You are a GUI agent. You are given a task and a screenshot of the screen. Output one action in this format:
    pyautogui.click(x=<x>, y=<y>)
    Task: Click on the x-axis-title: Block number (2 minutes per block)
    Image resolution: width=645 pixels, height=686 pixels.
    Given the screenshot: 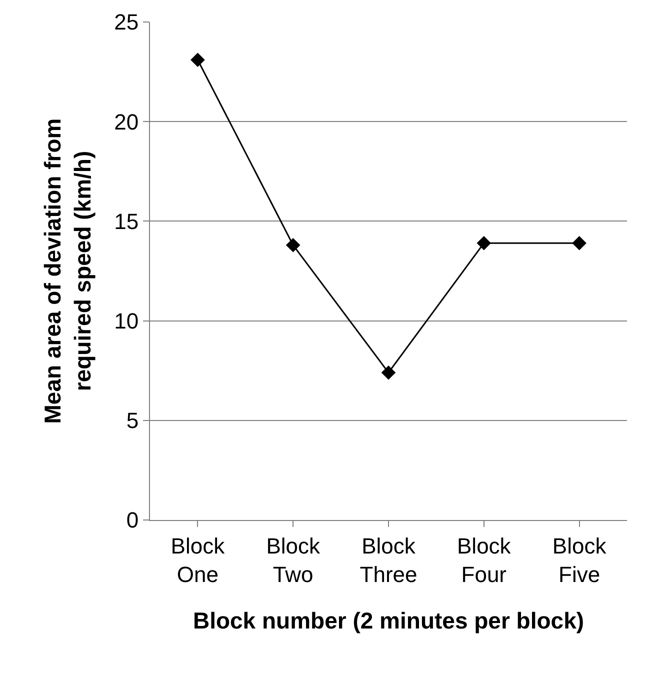 What is the action you would take?
    pyautogui.click(x=388, y=621)
    